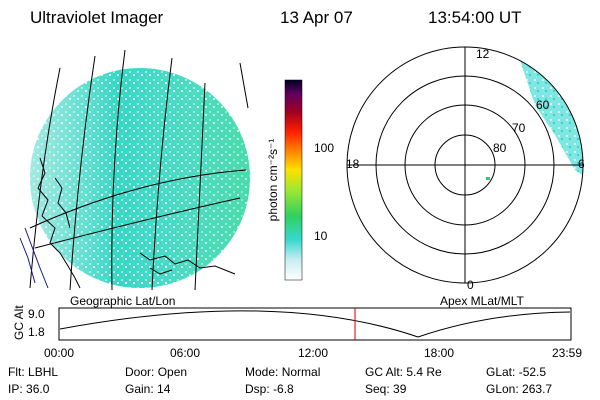 Image resolution: width=600 pixels, height=400 pixels. I want to click on info-glat-label: GLat:, so click(501, 372).